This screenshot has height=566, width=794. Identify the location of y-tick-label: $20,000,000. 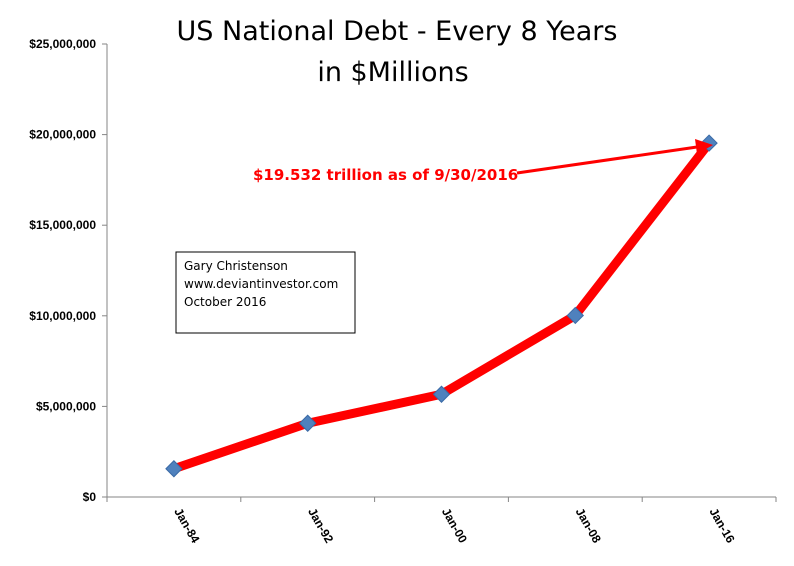
(62, 135).